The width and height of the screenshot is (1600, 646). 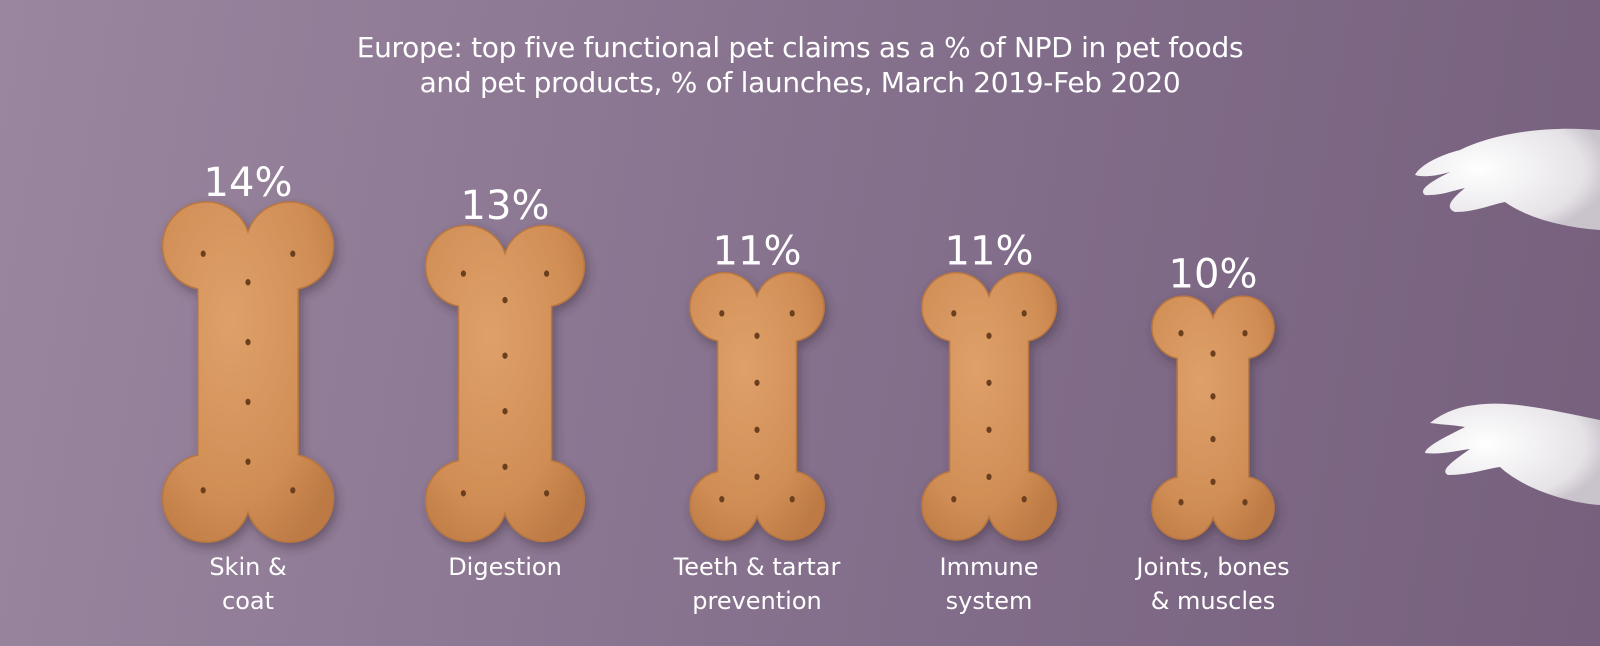 I want to click on category-label: Joints, bones, so click(x=1211, y=567).